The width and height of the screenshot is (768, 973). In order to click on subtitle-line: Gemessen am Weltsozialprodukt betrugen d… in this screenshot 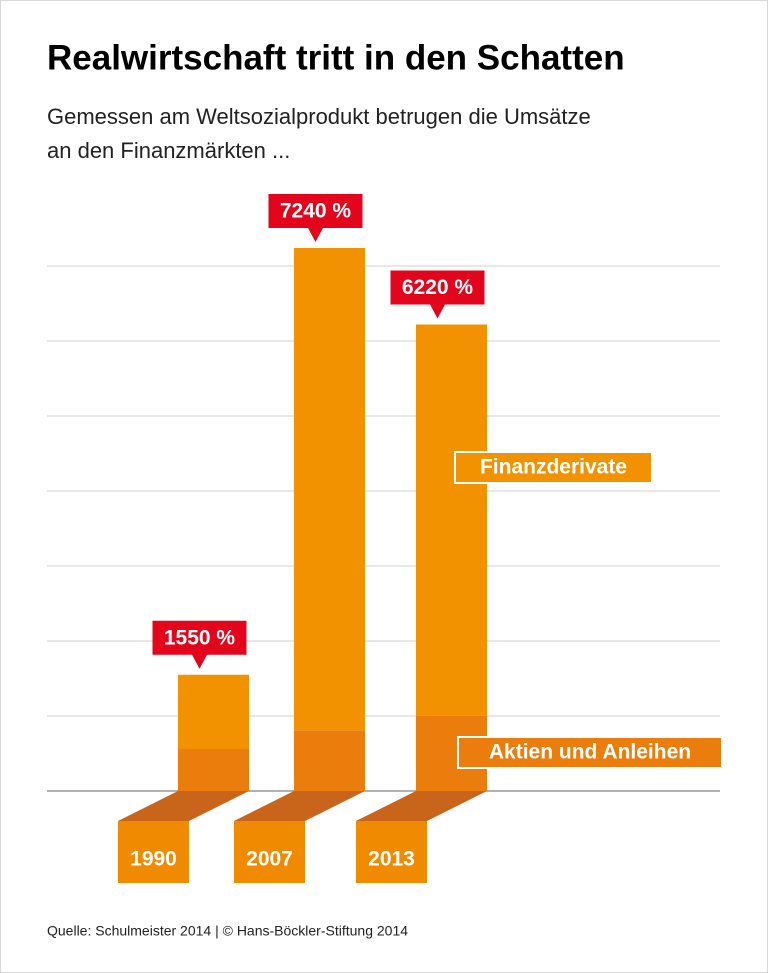, I will do `click(319, 116)`.